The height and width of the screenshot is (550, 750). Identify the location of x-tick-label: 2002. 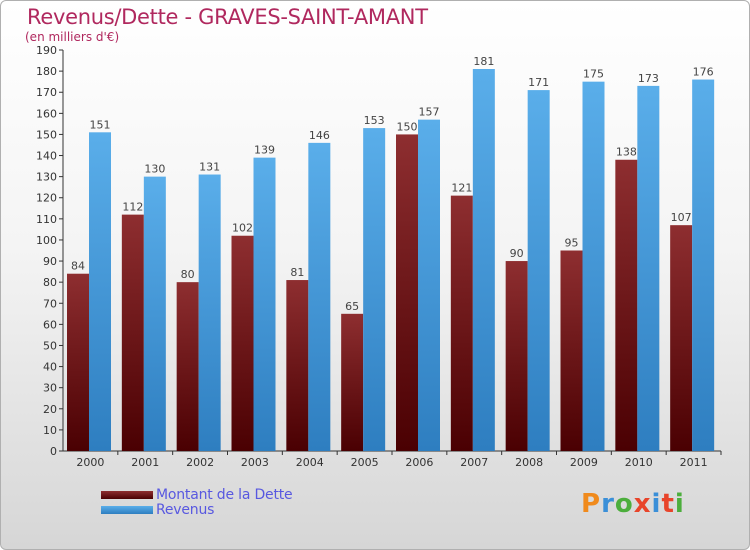
(200, 462).